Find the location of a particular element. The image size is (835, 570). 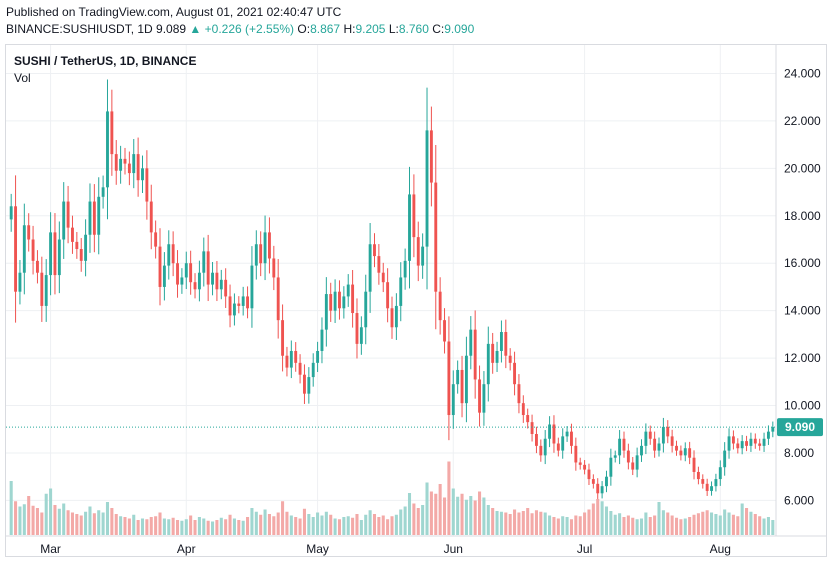

y-tick-label: 18.000 is located at coordinates (802, 216).